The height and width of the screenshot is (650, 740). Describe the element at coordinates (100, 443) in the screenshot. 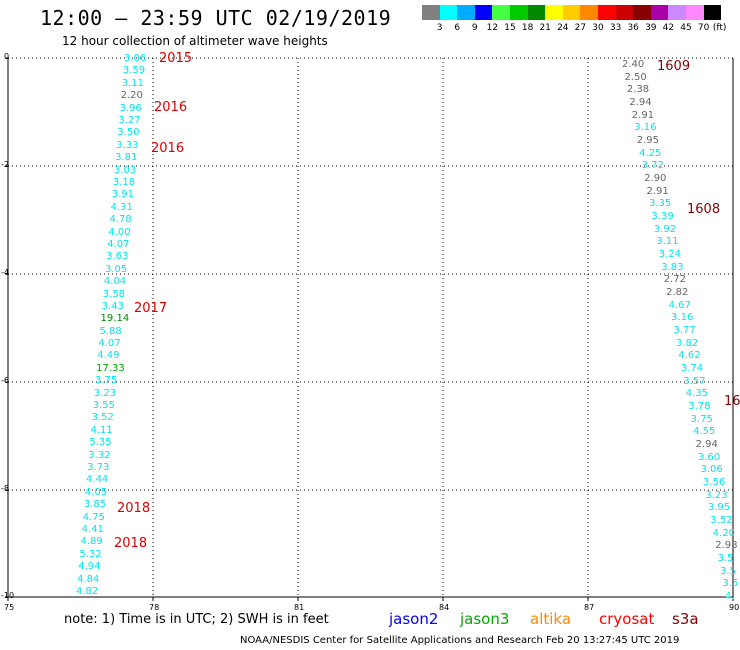

I see `wave-height-value: 5.35` at that location.